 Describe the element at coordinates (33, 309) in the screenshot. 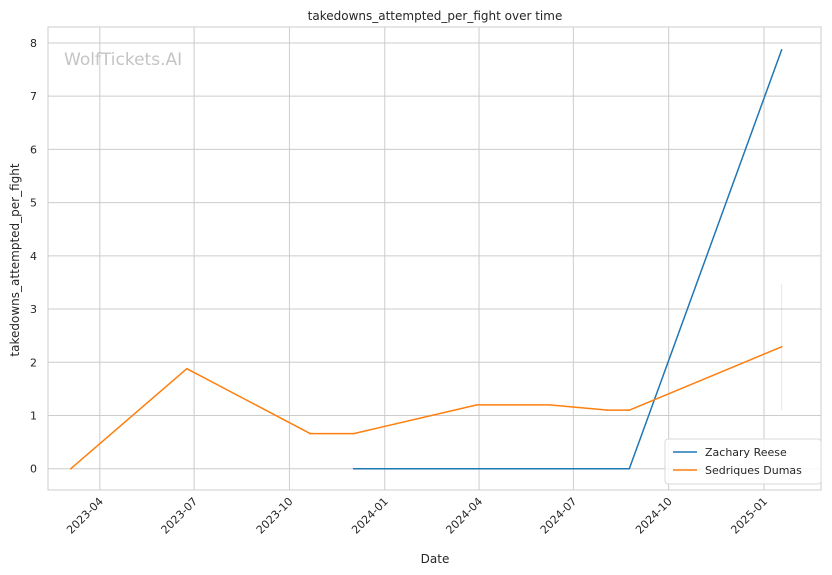

I see `y-tick-label: 3` at that location.